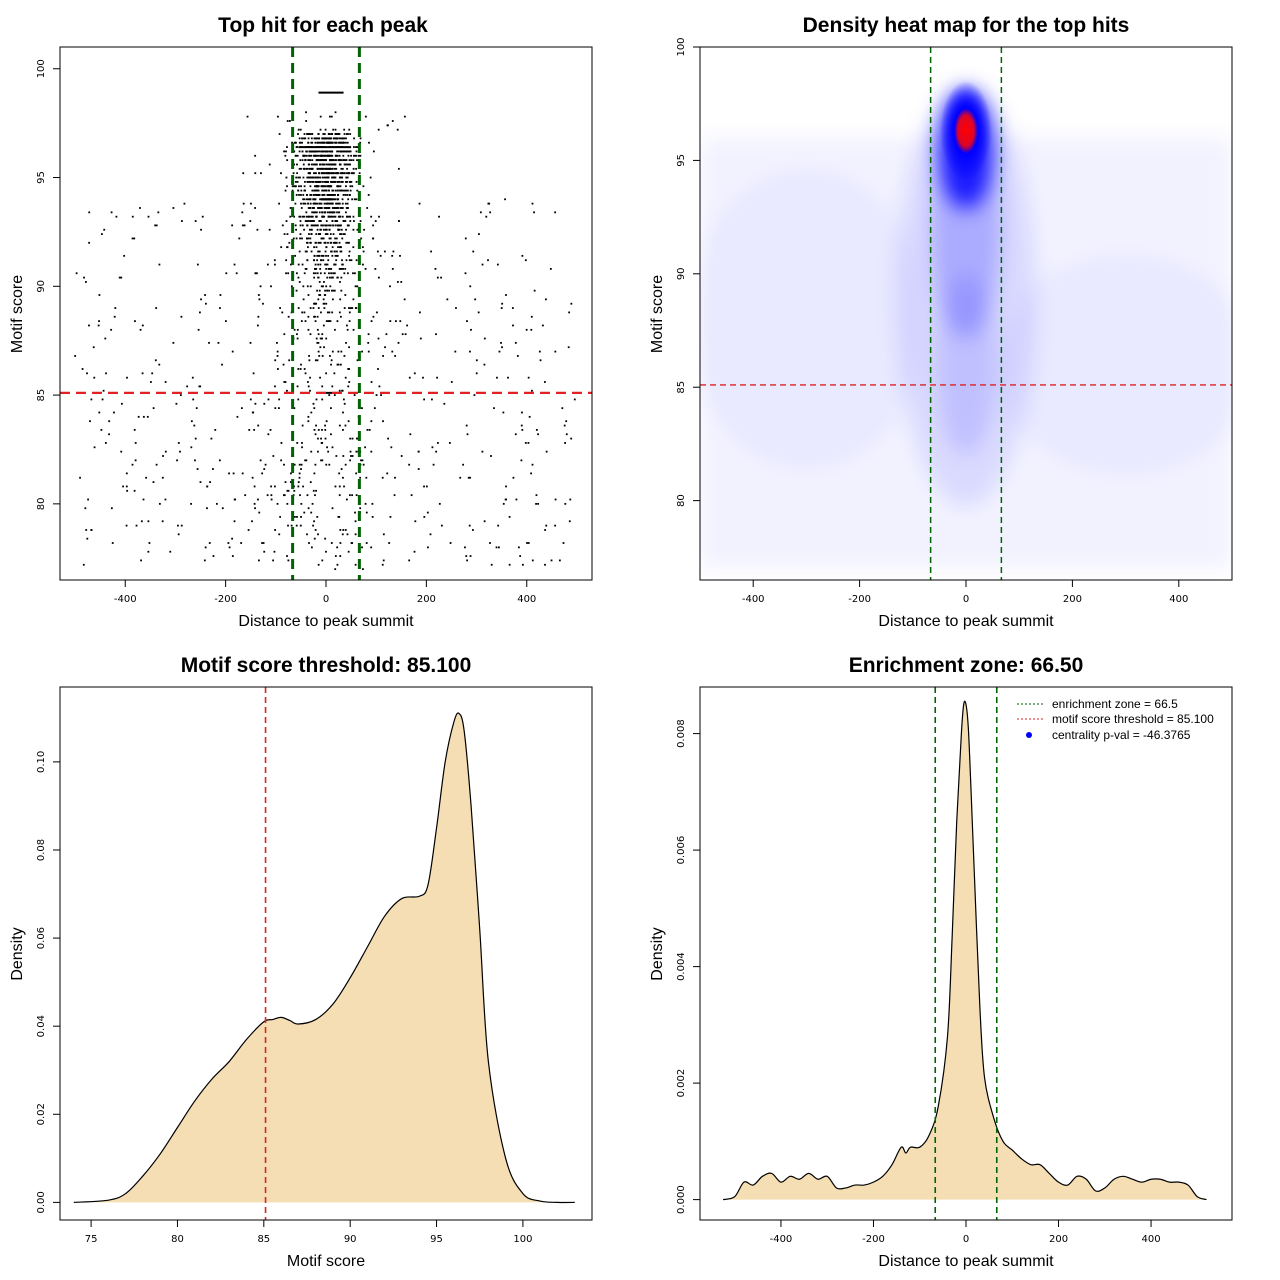 Image resolution: width=1280 pixels, height=1280 pixels. Describe the element at coordinates (873, 1239) in the screenshot. I see `x-tick-label: -200` at that location.